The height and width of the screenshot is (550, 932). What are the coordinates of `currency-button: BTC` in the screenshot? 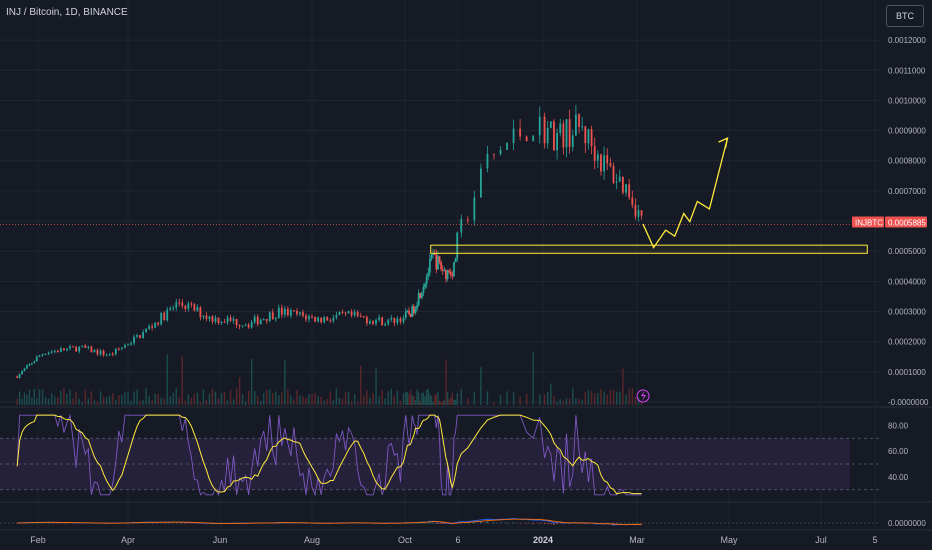 It's located at (905, 16).